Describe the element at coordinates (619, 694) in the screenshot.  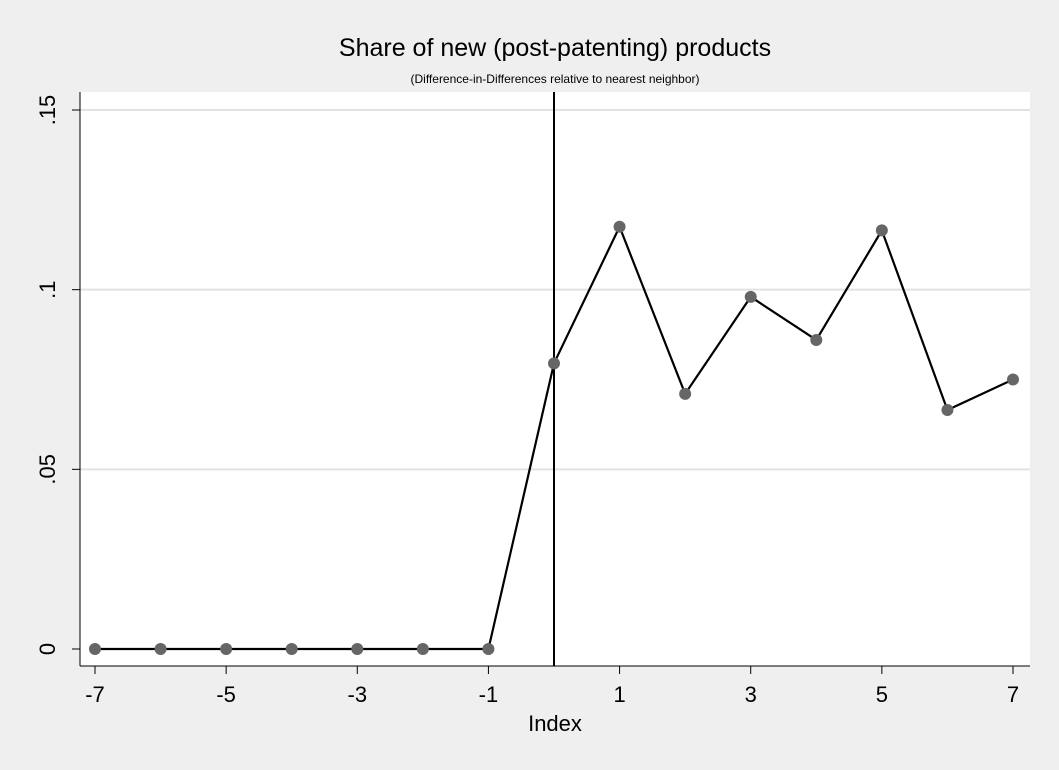
I see `x-tick-label: 1` at that location.